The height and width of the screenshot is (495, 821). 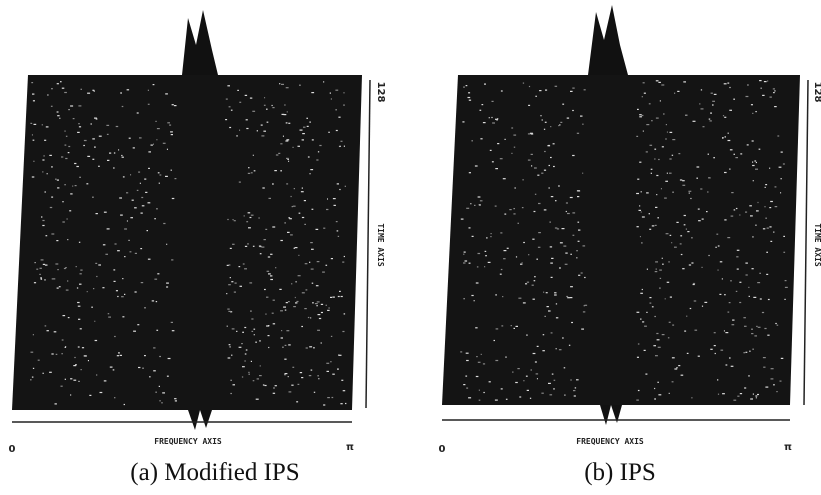 I want to click on caption: (b) IPS, so click(x=620, y=472).